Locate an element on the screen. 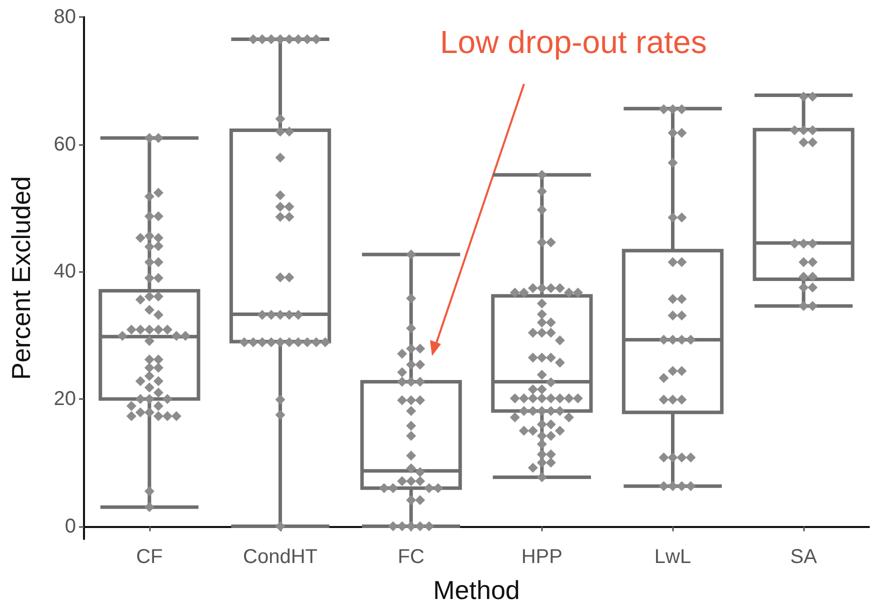 The image size is (877, 608). y-axis-title: Percent Excluded is located at coordinates (21, 278).